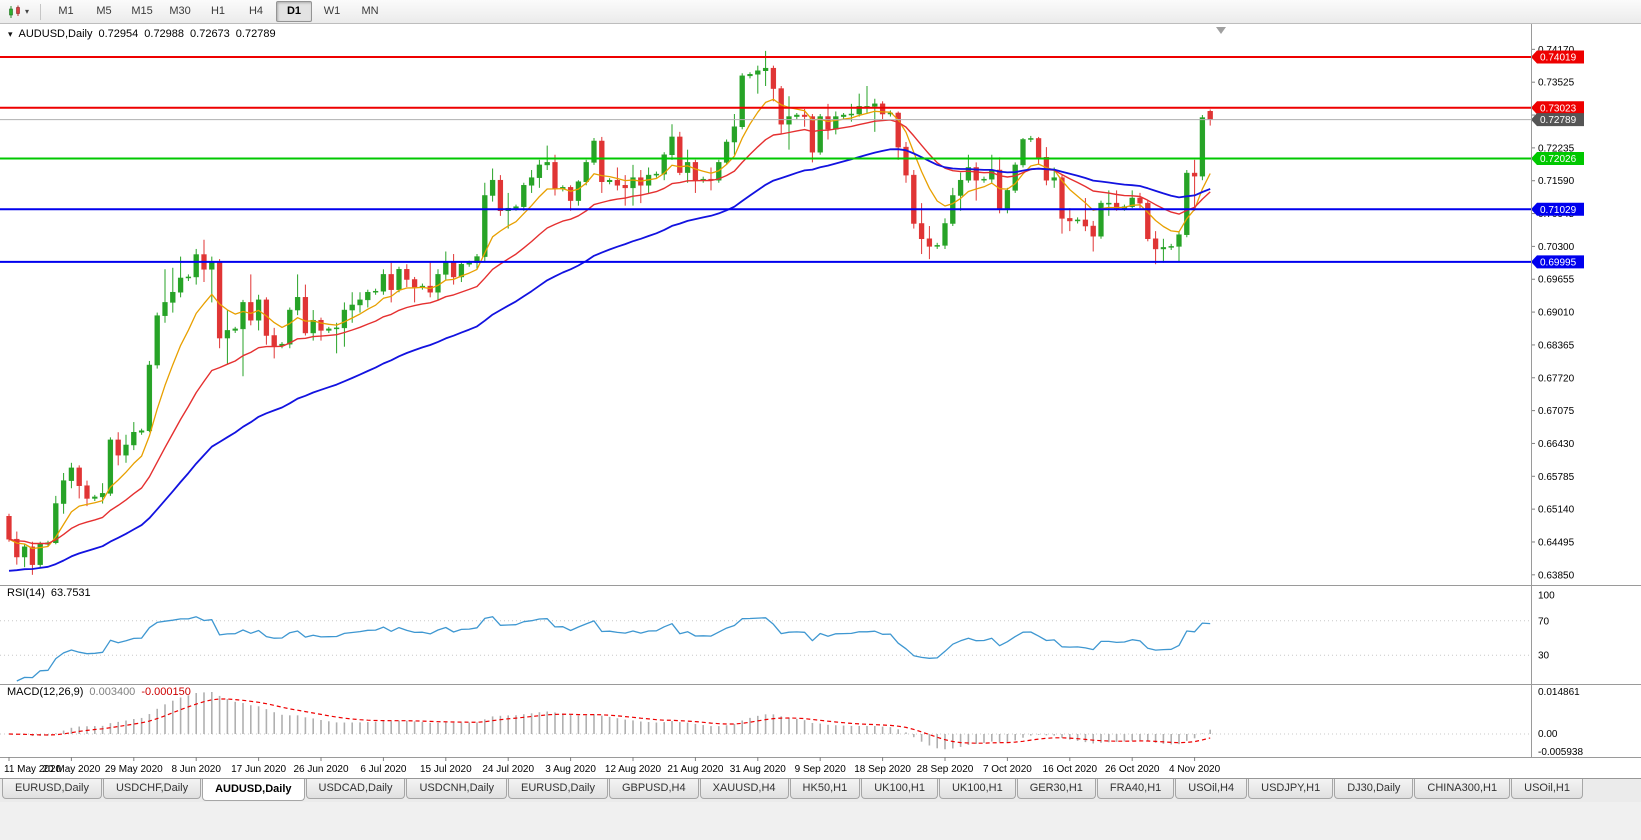 Image resolution: width=1641 pixels, height=840 pixels. Describe the element at coordinates (1556, 378) in the screenshot. I see `y-tick-label: 0.67720` at that location.